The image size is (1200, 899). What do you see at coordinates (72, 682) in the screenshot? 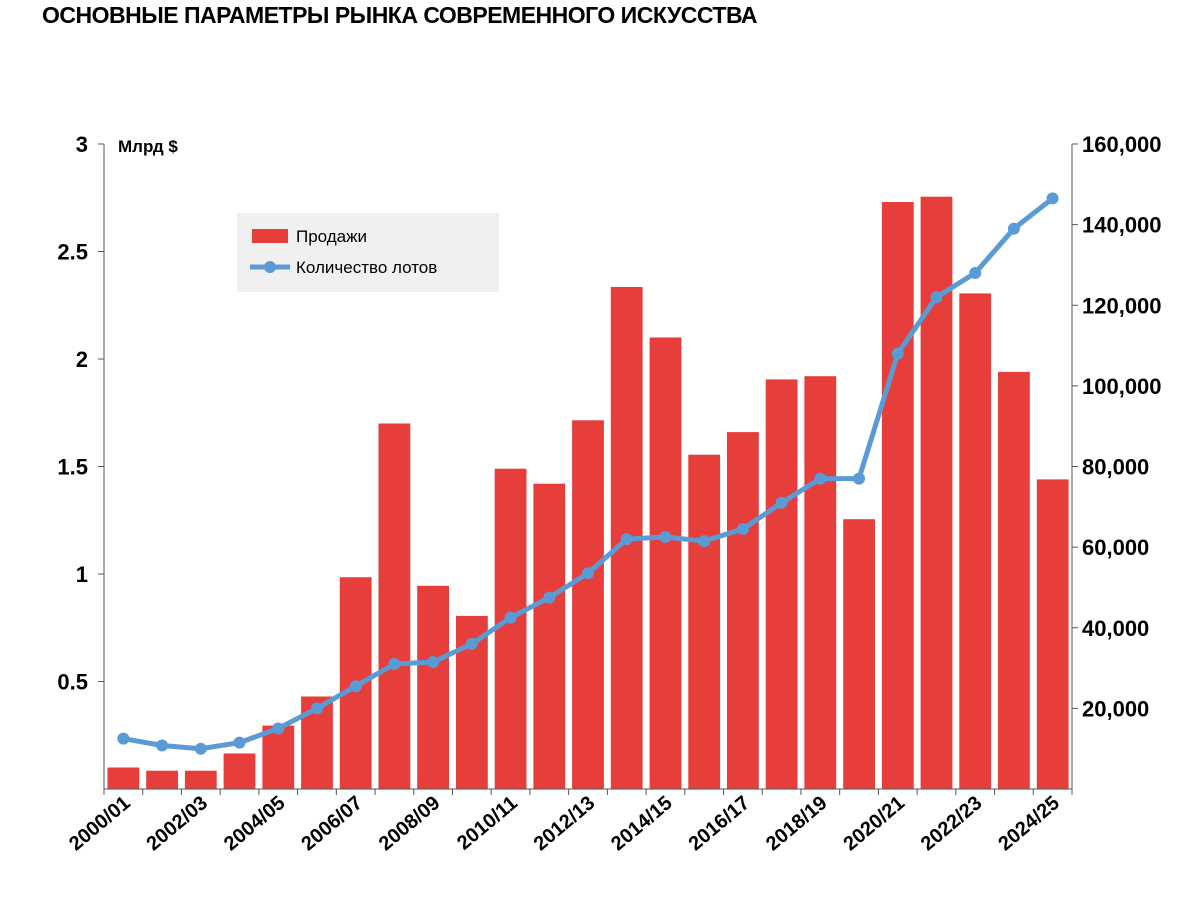
I see `left-tick-label: 0.5` at bounding box center [72, 682].